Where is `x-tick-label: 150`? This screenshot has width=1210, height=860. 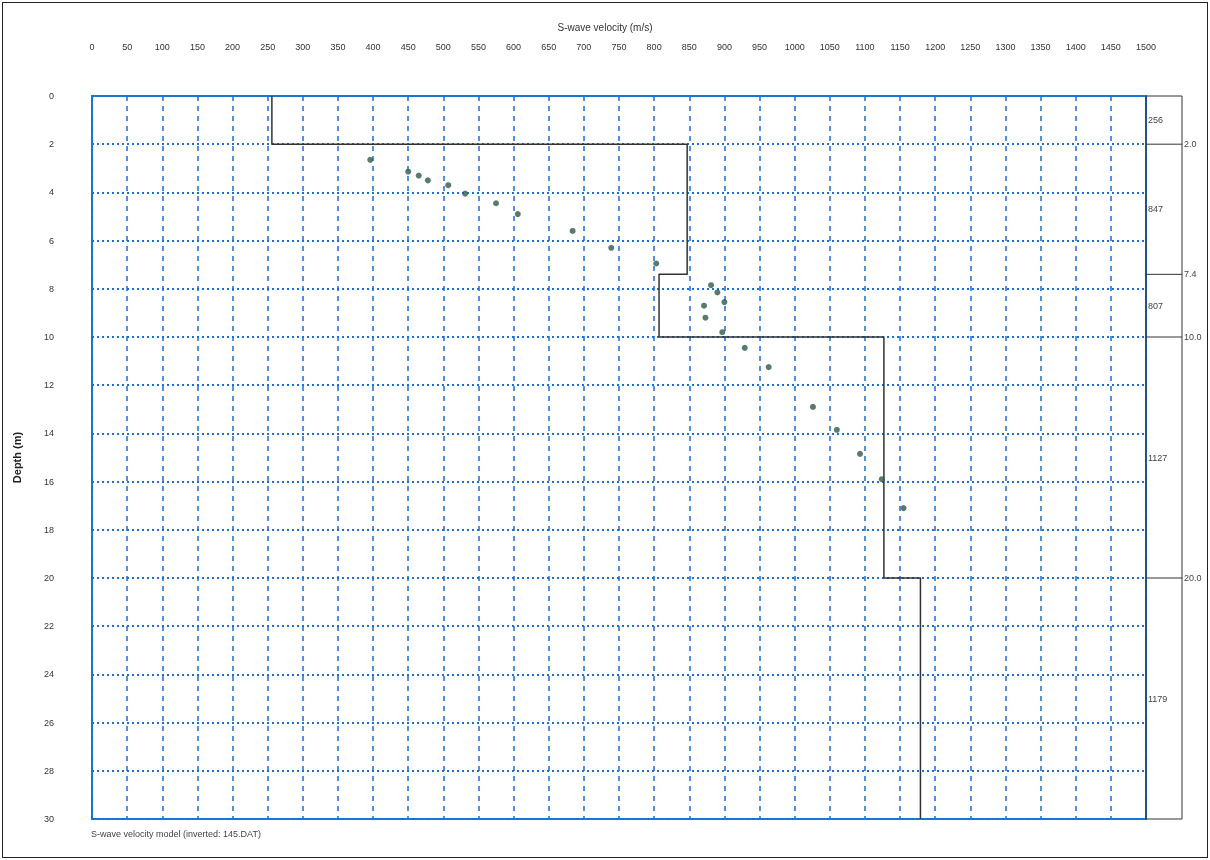 x-tick-label: 150 is located at coordinates (197, 46).